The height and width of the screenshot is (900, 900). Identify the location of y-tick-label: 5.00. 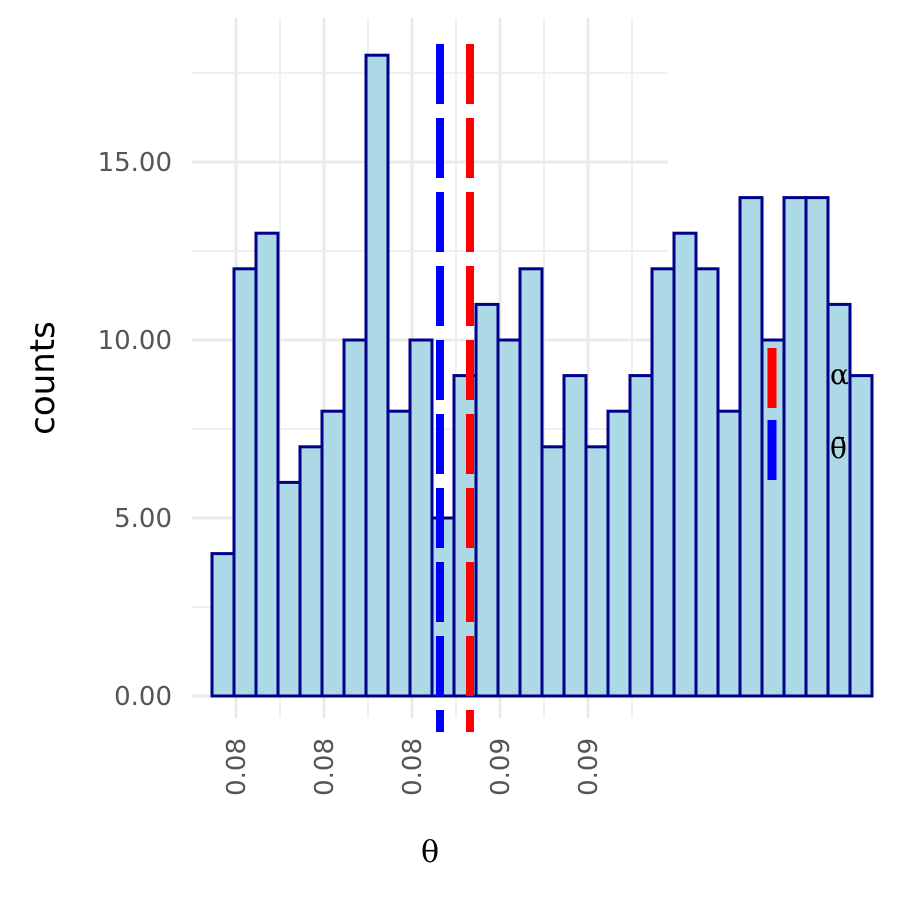
(143, 519).